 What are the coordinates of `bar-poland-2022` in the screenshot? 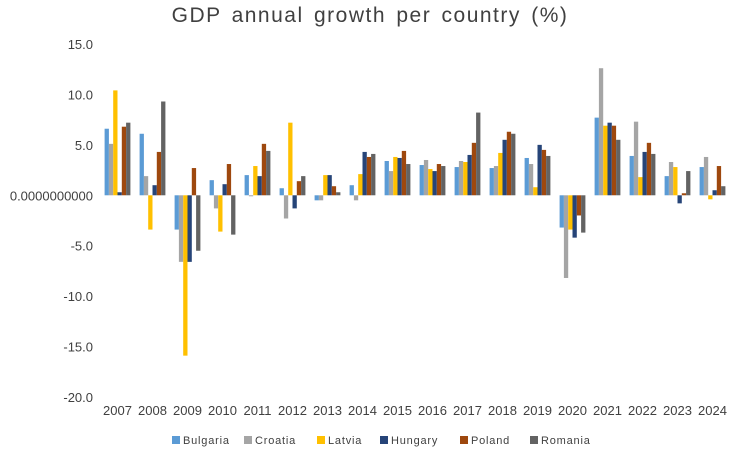 It's located at (649, 169).